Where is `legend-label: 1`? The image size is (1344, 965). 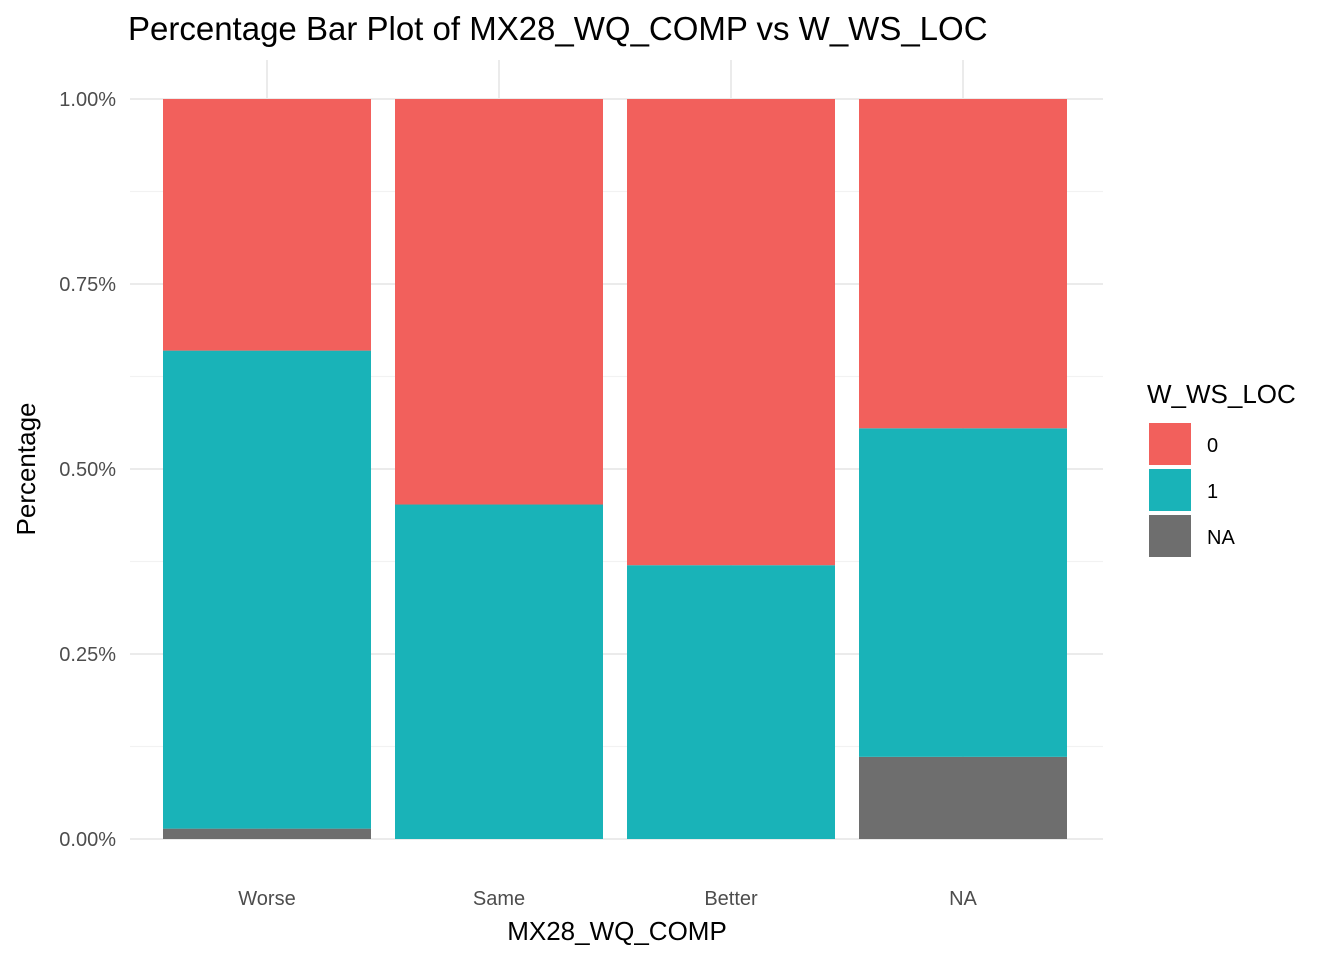
legend-label: 1 is located at coordinates (1212, 492).